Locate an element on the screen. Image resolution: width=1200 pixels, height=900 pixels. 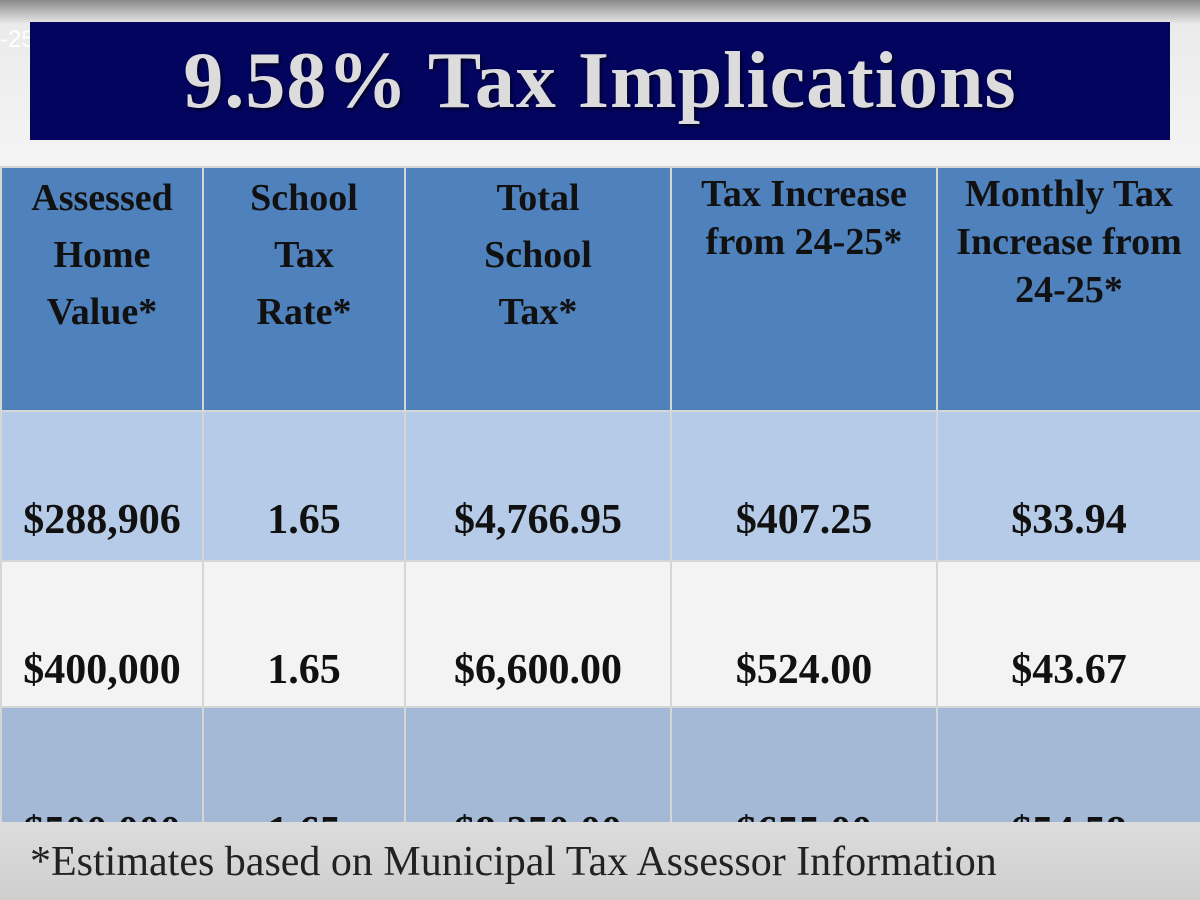
header-monthly-tax-increase: Monthly Tax Increase from 24-25* is located at coordinates (1068, 289).